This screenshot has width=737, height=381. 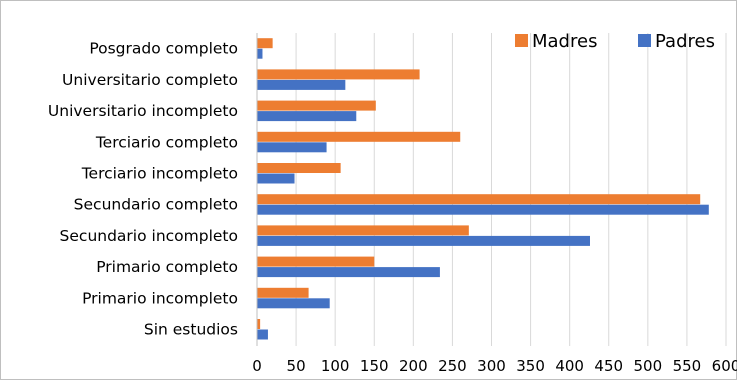 I want to click on x-tick-label-400: 400, so click(x=569, y=366).